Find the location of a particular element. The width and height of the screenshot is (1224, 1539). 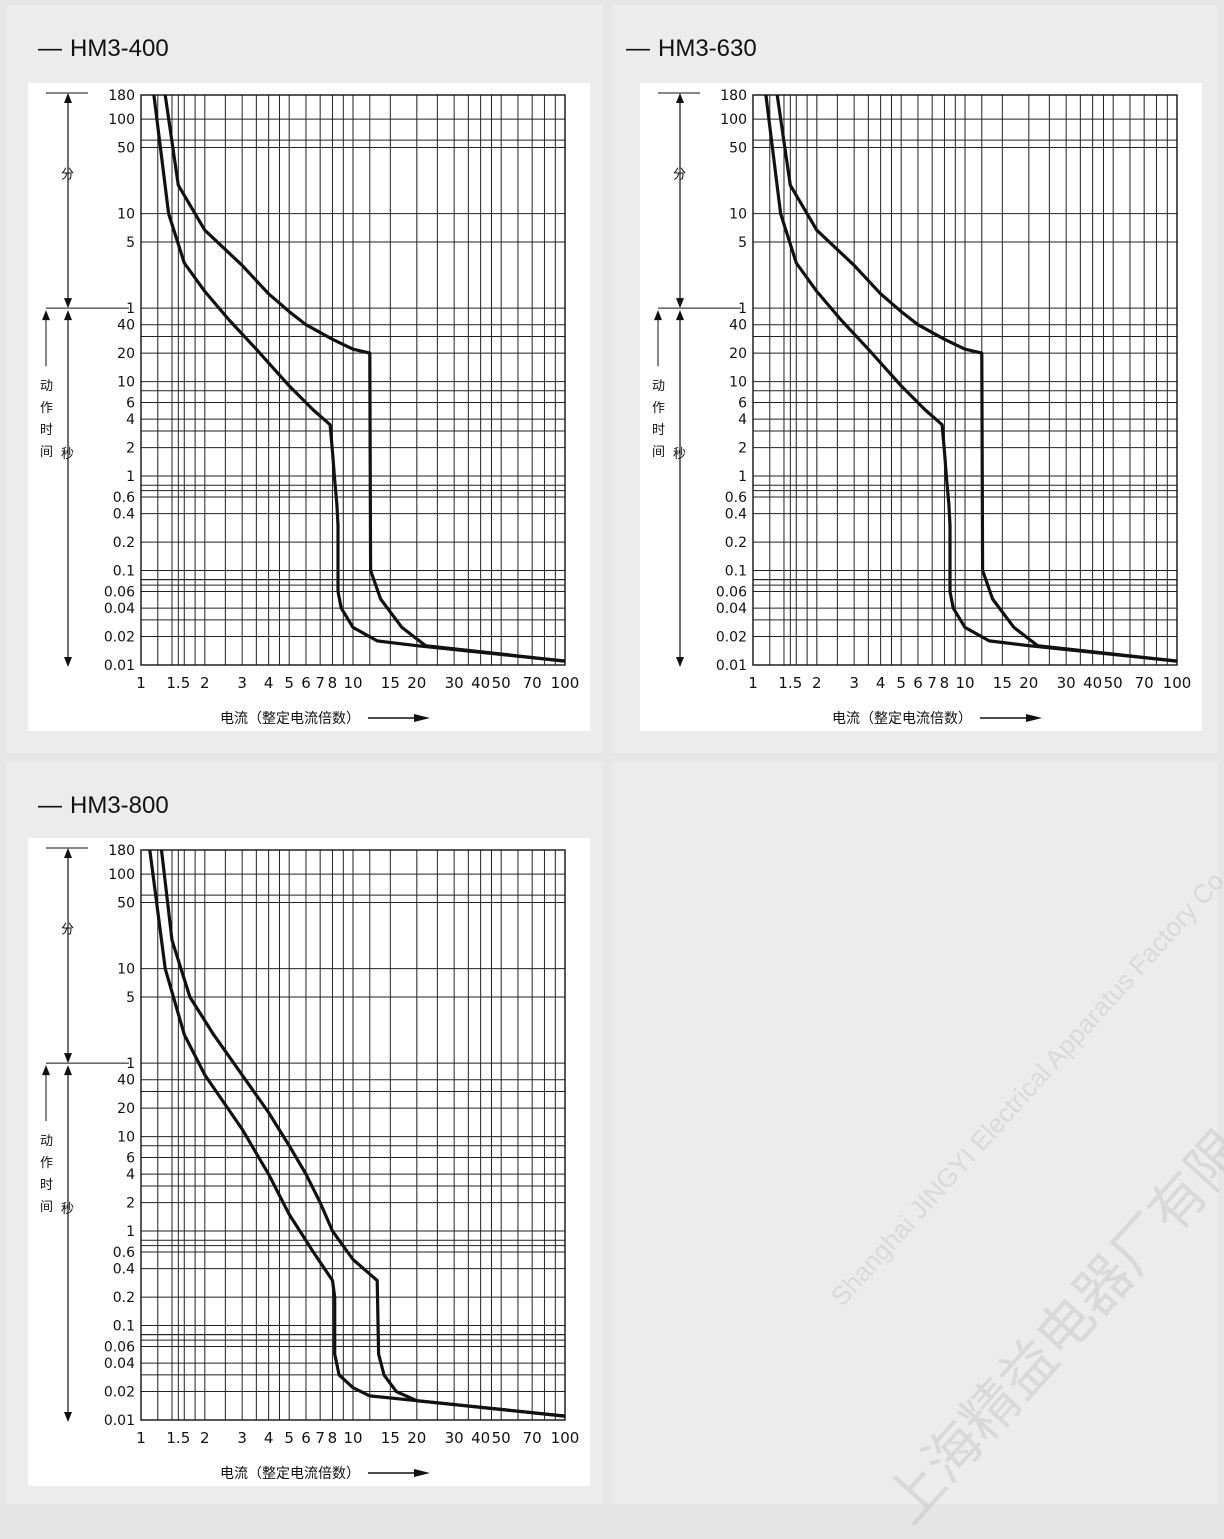

y-tick-label: 180 is located at coordinates (121, 851).